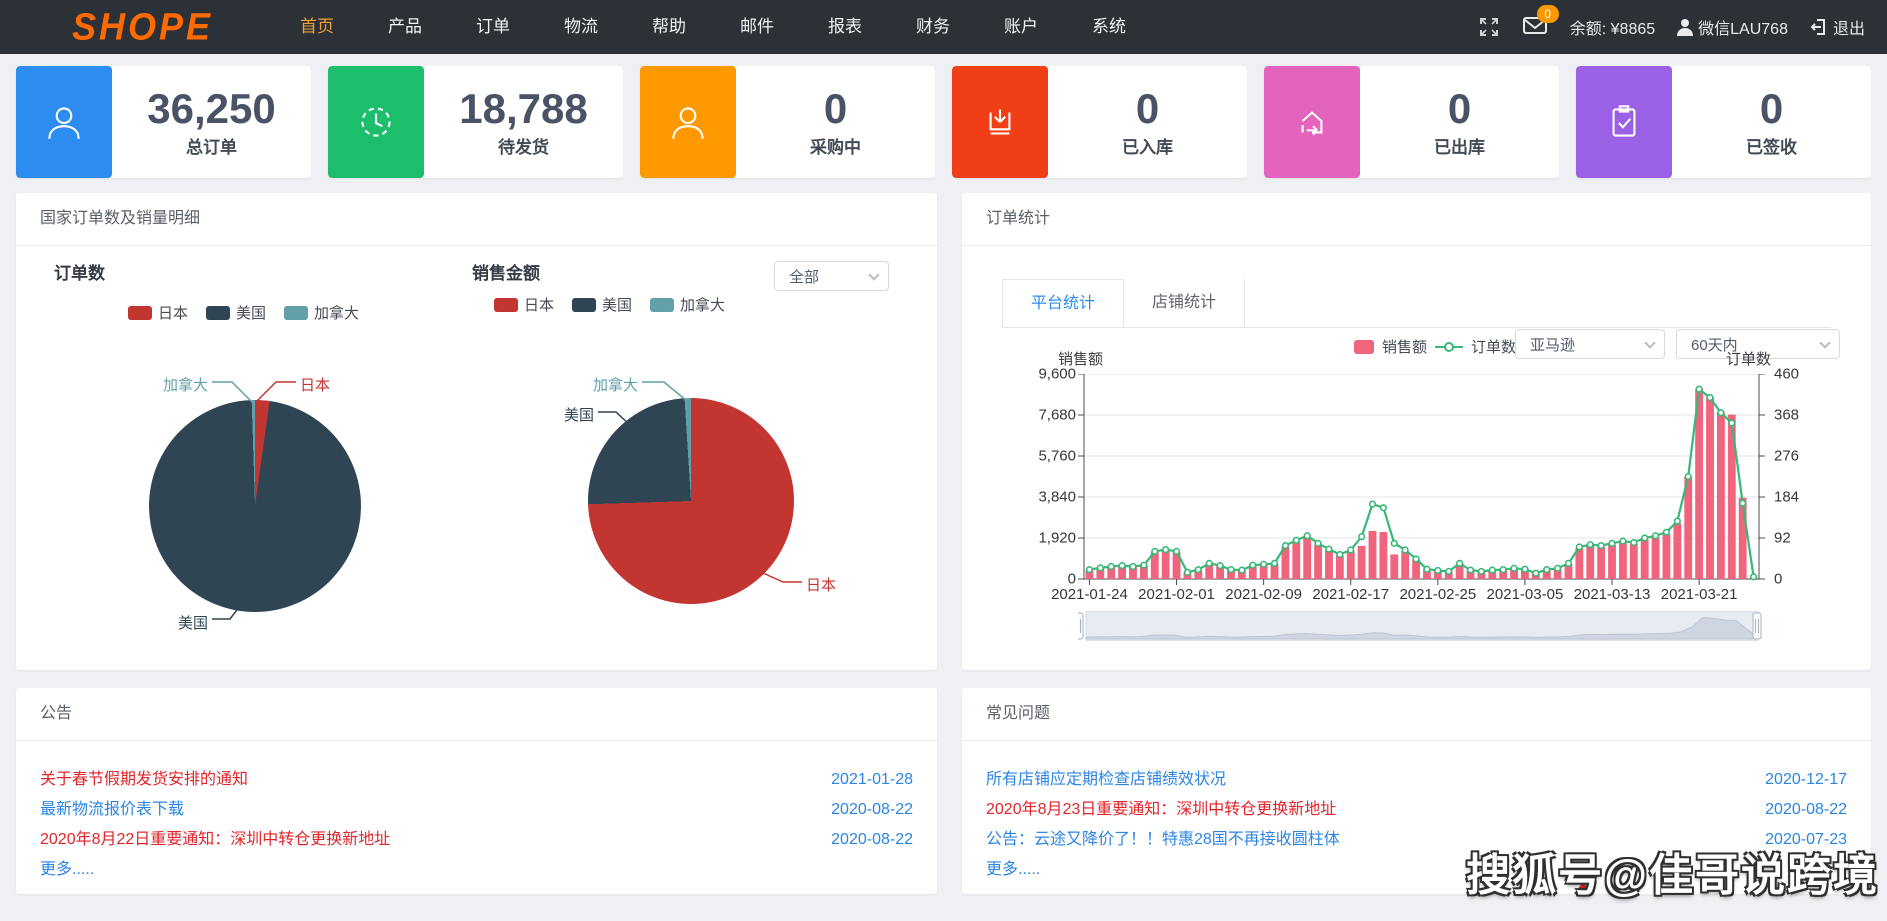 The height and width of the screenshot is (921, 1887). I want to click on stat-card-total-orders: 36,250 总订单, so click(163, 122).